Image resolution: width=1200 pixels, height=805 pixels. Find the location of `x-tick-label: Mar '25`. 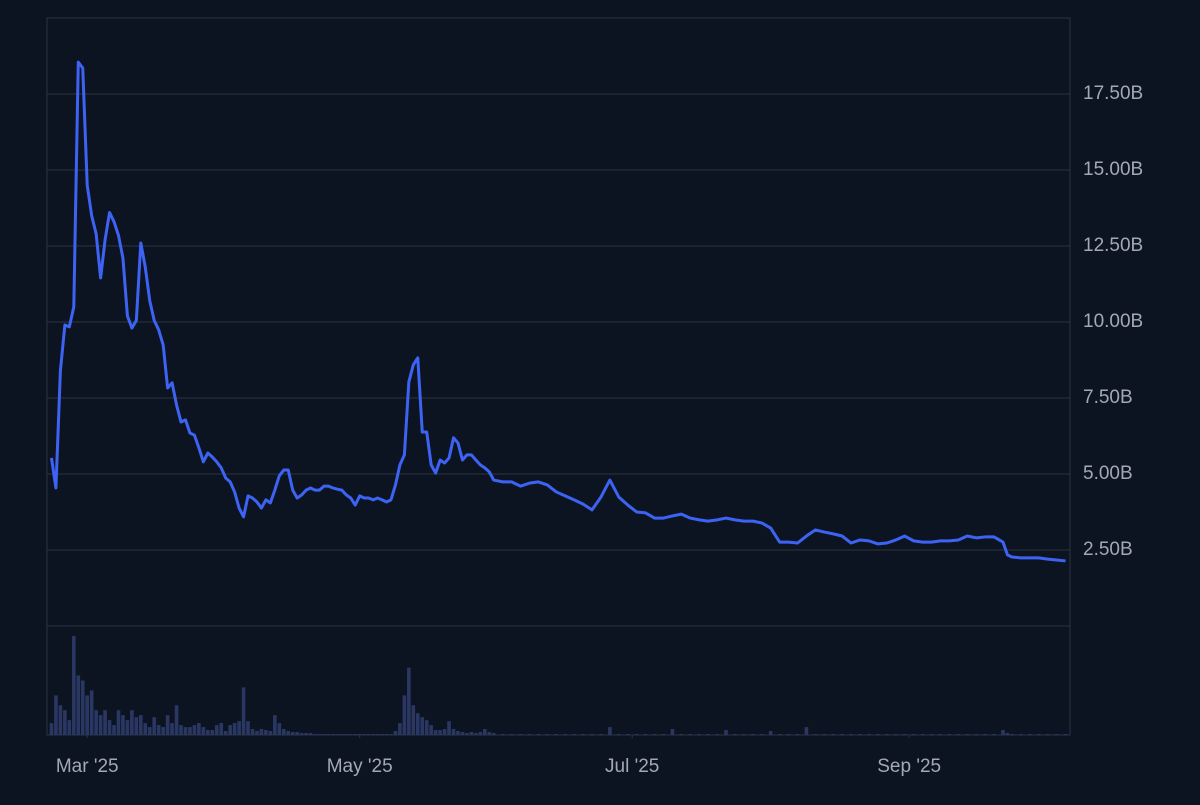

x-tick-label: Mar '25 is located at coordinates (87, 766).